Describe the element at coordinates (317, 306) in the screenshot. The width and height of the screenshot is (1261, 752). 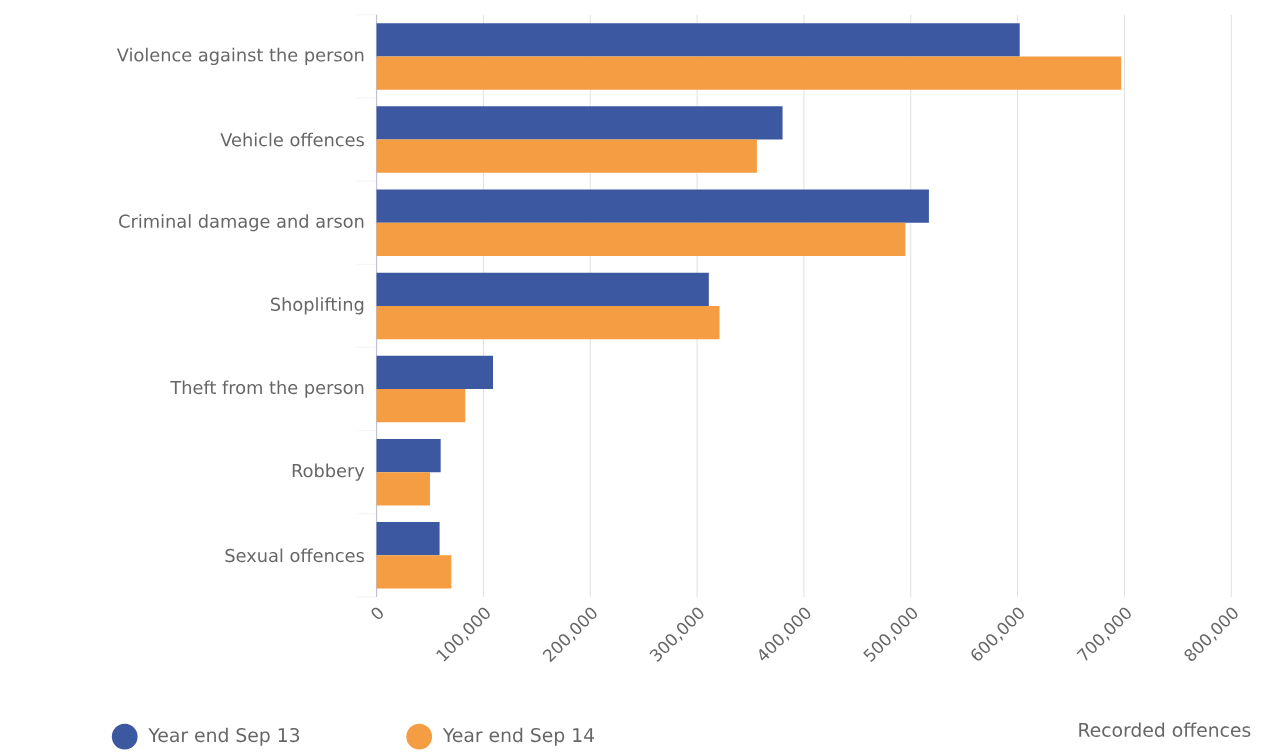
I see `y-tick-label: Shoplifting` at that location.